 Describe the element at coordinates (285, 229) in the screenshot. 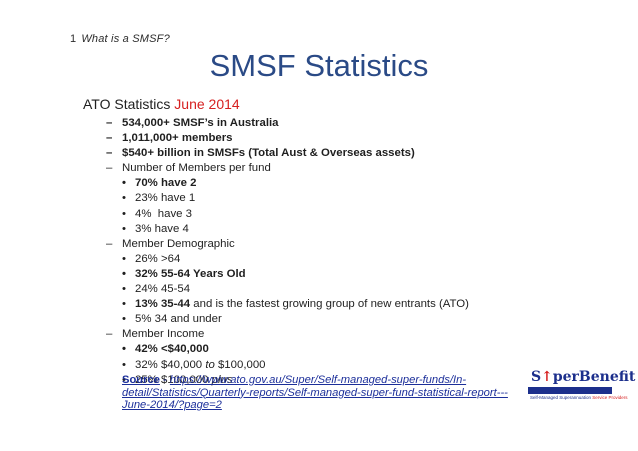

I see `bullet-3-have-4: 3% have 4` at that location.